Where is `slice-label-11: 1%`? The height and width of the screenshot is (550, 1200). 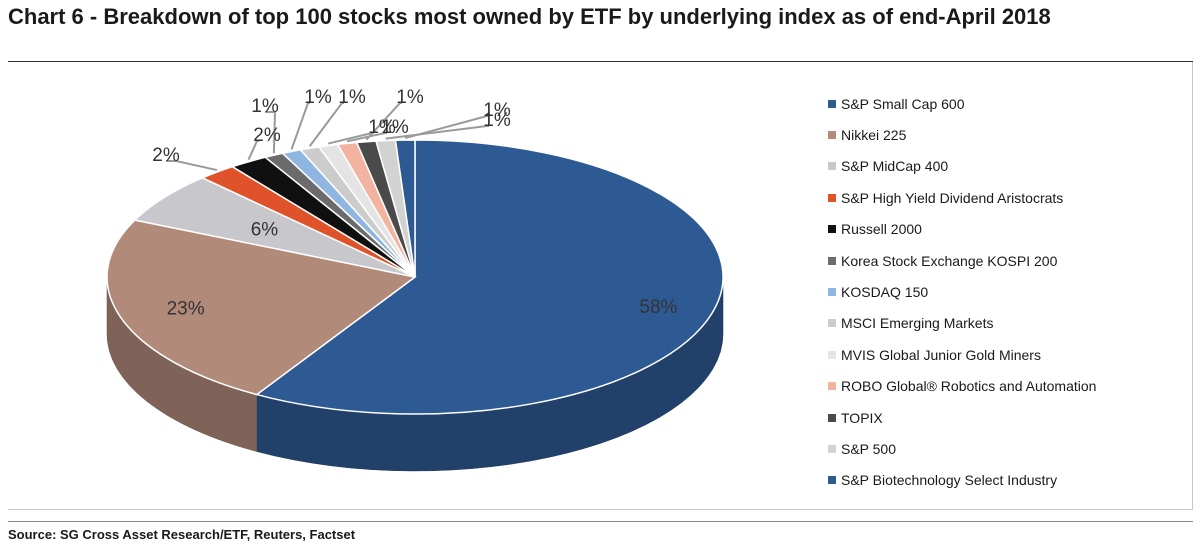 slice-label-11: 1% is located at coordinates (497, 120).